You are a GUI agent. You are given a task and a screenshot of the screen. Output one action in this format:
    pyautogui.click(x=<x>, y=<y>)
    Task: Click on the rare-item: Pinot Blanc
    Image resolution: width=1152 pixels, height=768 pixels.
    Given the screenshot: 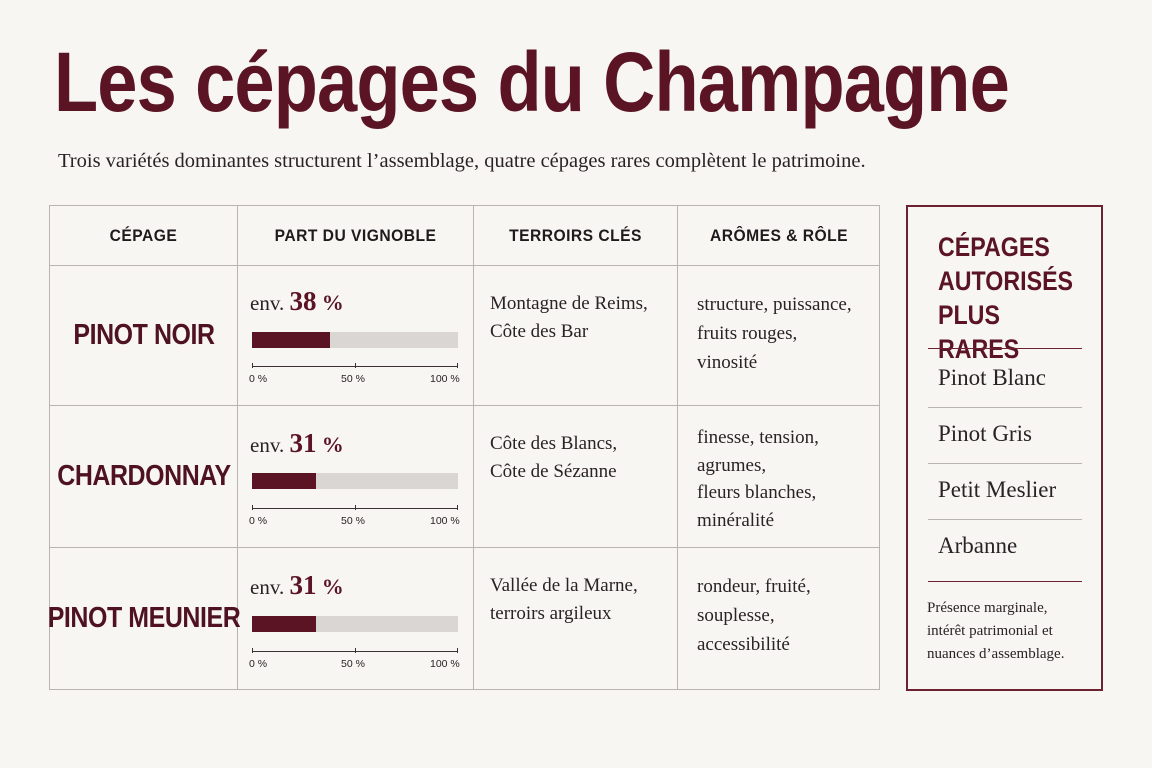 What is the action you would take?
    pyautogui.click(x=992, y=377)
    